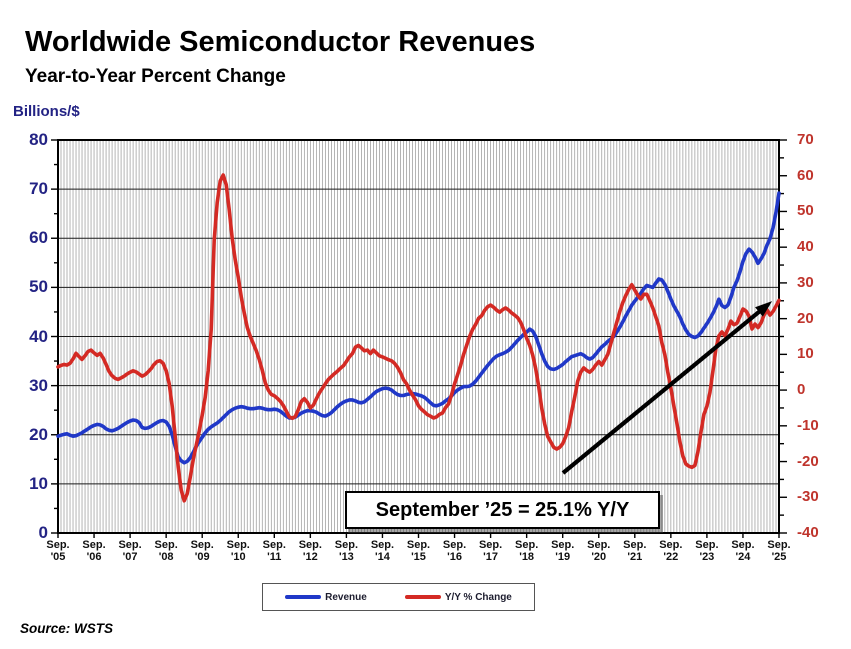 Image resolution: width=851 pixels, height=649 pixels. Describe the element at coordinates (599, 551) in the screenshot. I see `x-axis-tick-label: Sep. '20` at that location.